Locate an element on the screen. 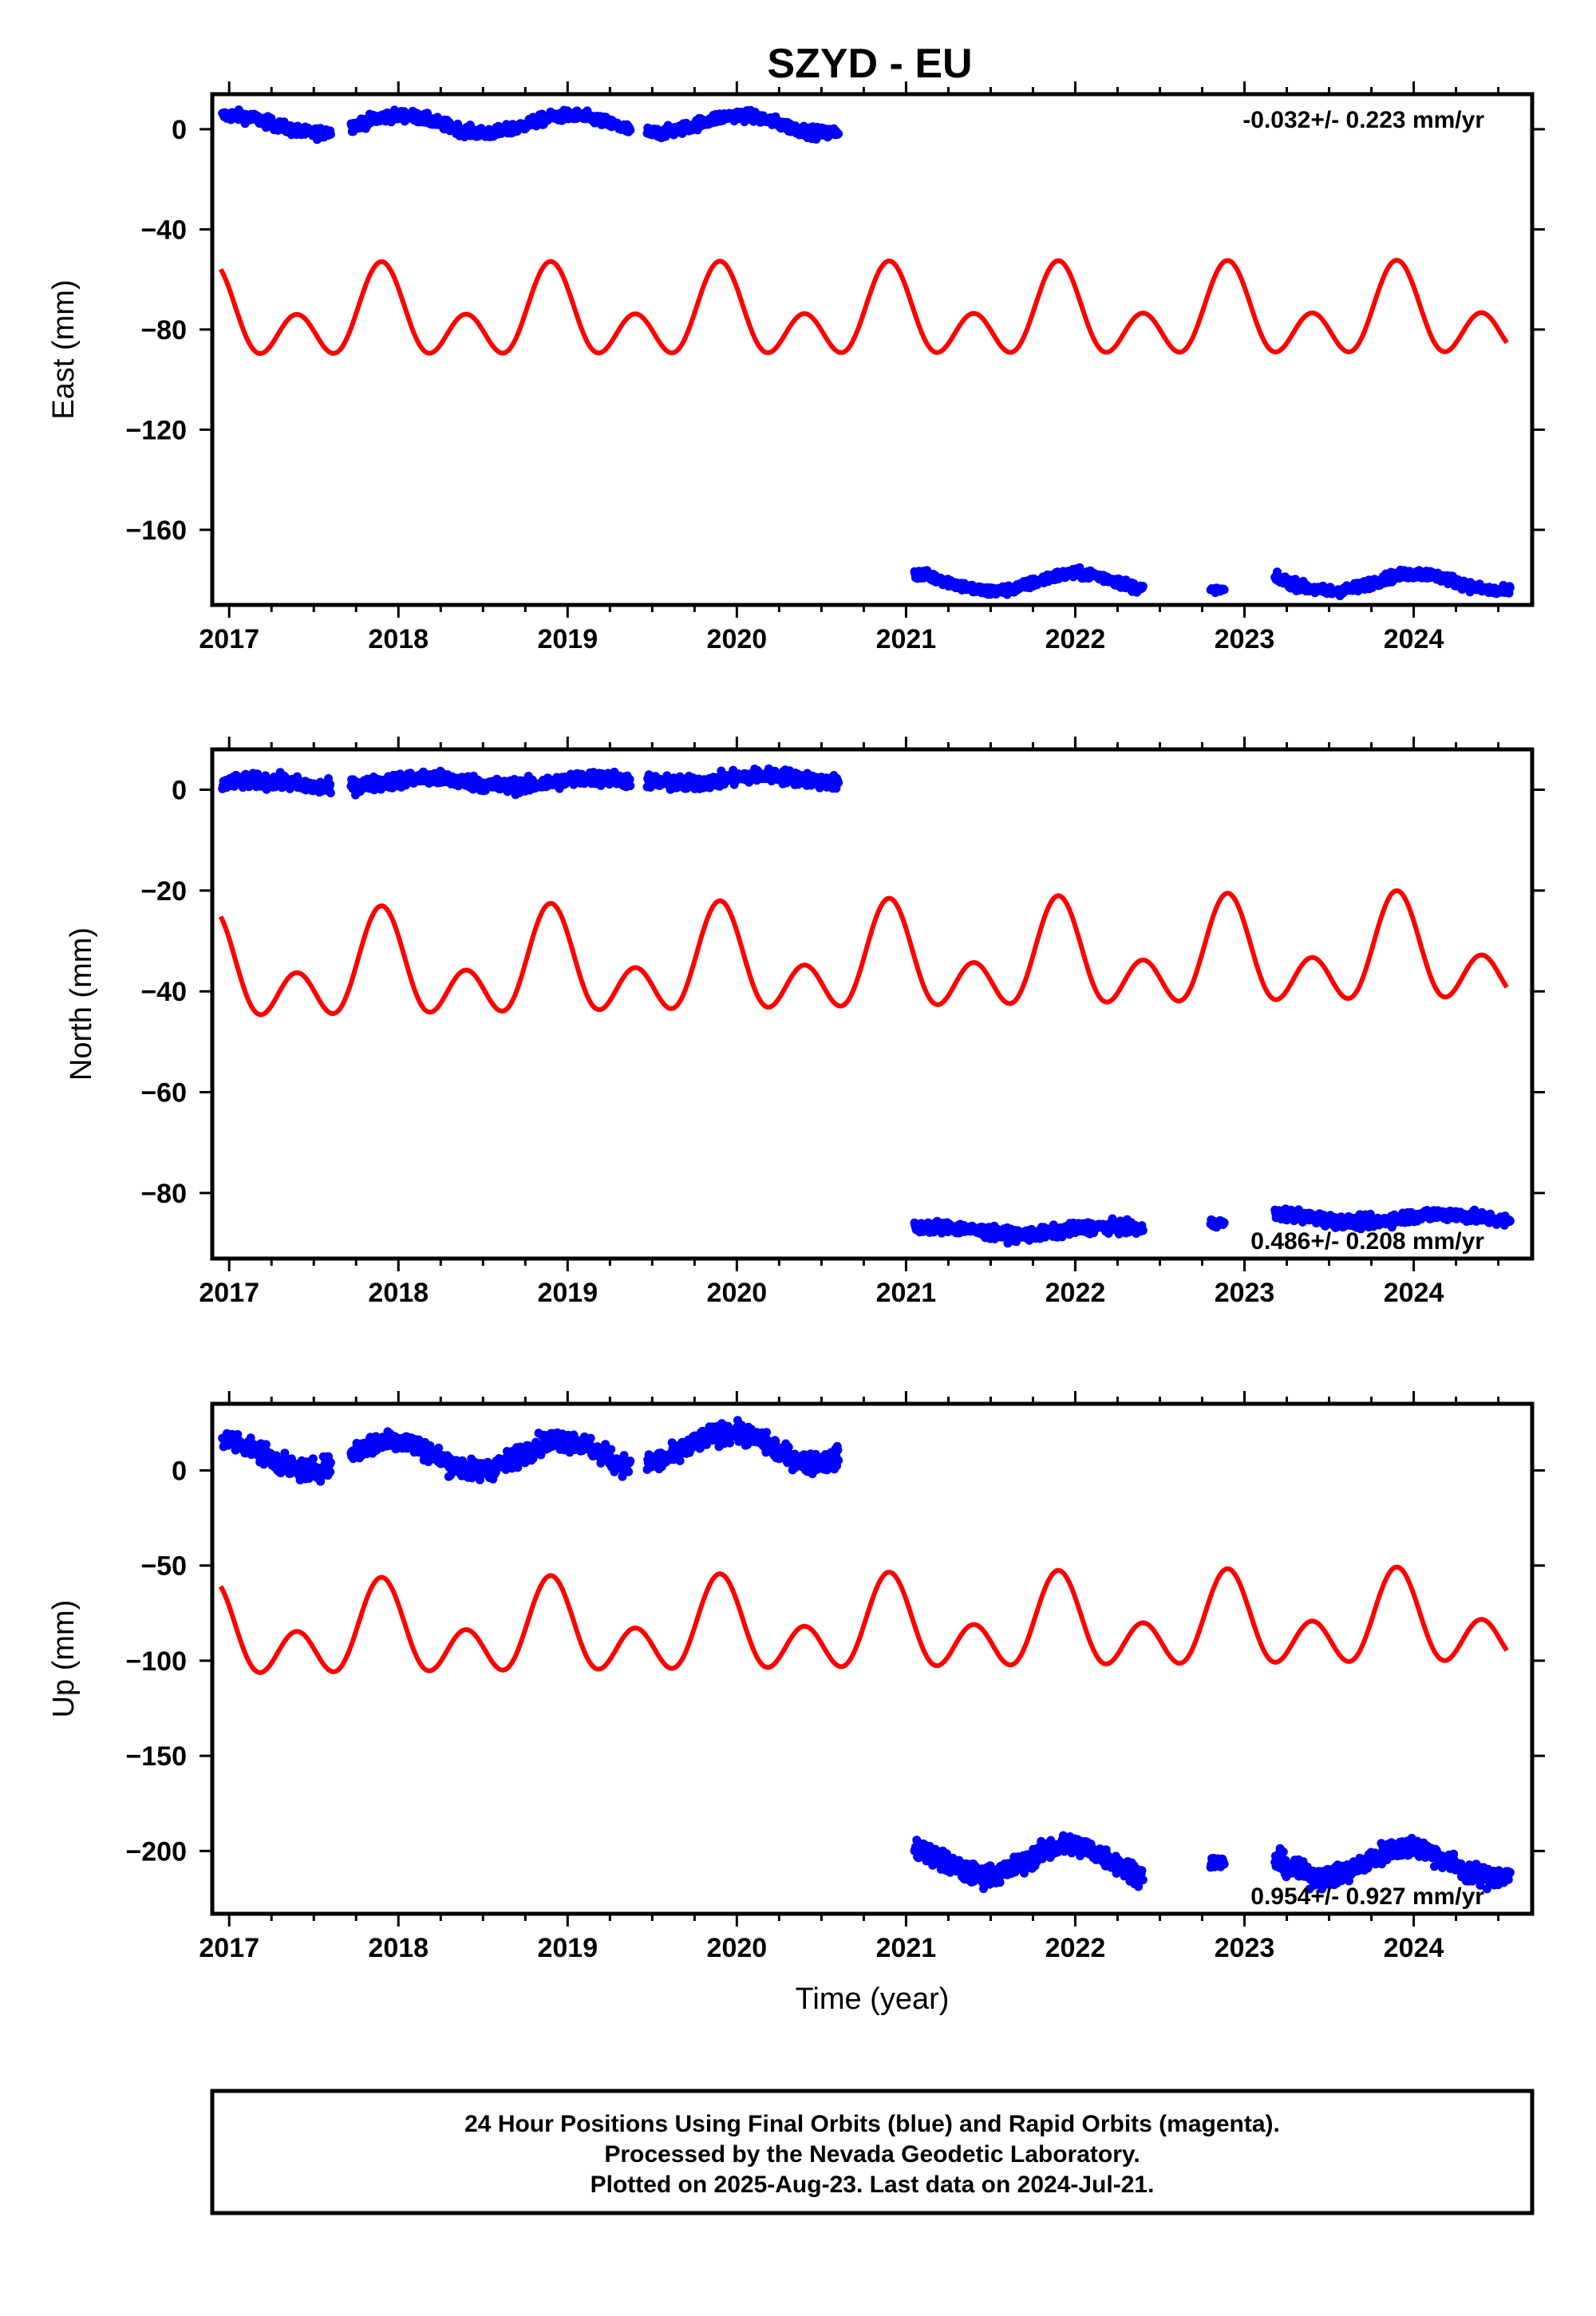 This screenshot has width=1596, height=2316. y-axis-label: North (mm) is located at coordinates (81, 1004).